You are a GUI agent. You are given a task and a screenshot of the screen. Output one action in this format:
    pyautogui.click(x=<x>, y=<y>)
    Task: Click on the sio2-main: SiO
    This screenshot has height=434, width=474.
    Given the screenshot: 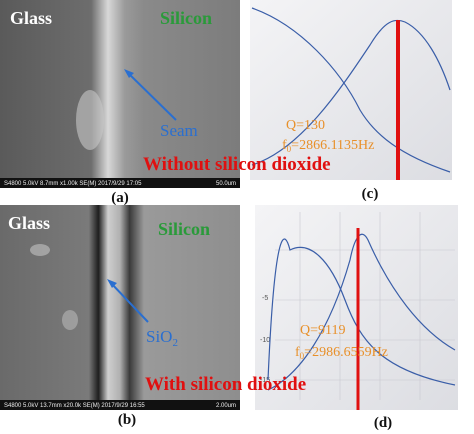 What is the action you would take?
    pyautogui.click(x=159, y=336)
    